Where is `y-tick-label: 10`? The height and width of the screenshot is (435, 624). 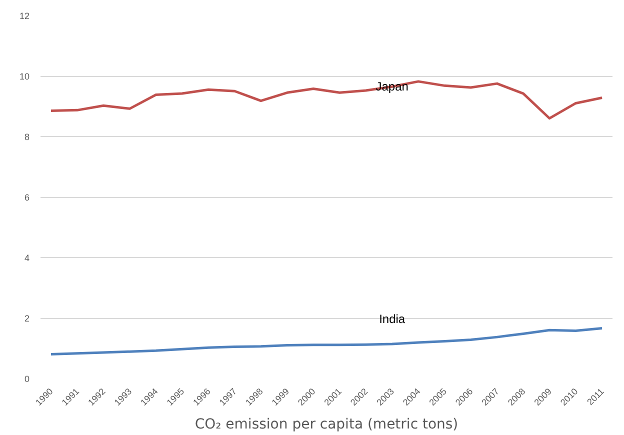
y-tick-label: 10 is located at coordinates (24, 77).